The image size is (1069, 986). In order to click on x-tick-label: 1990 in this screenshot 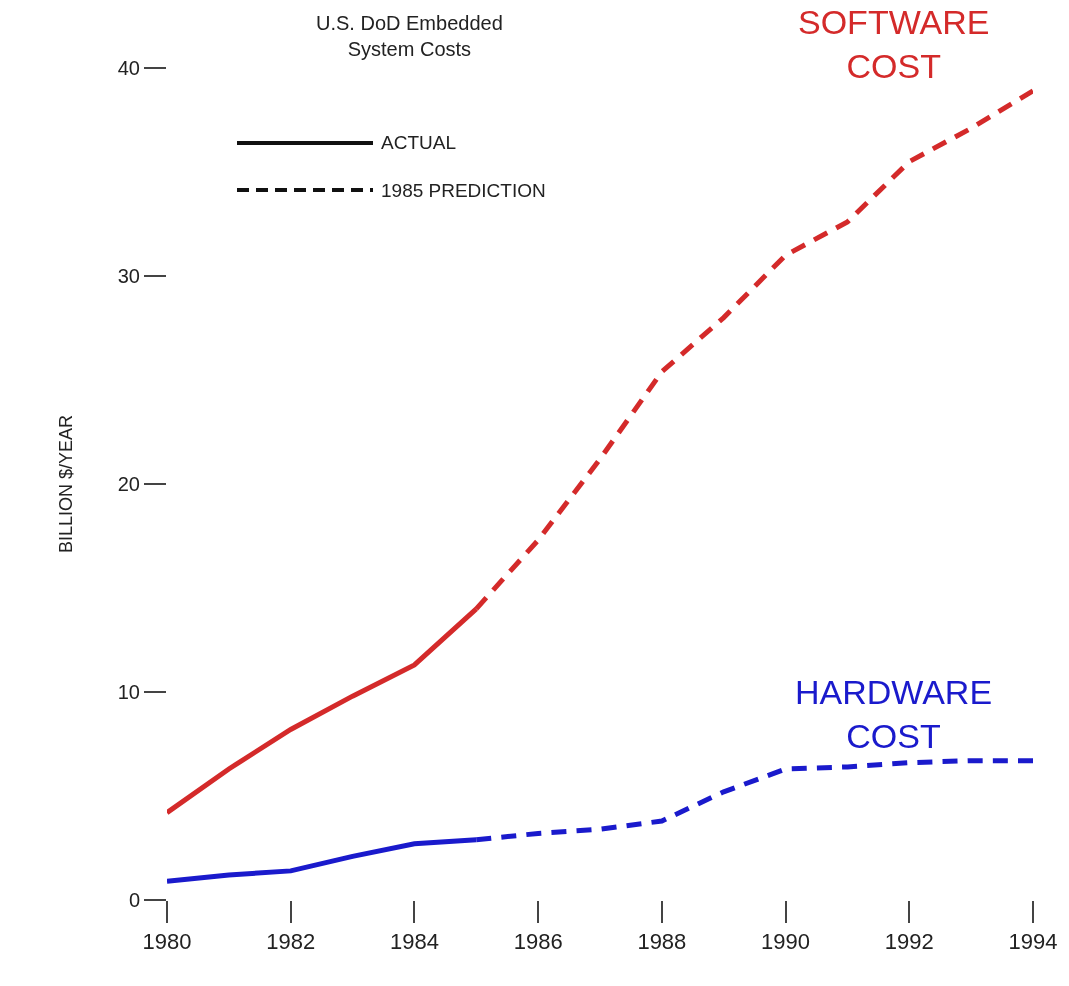, I will do `click(786, 942)`.